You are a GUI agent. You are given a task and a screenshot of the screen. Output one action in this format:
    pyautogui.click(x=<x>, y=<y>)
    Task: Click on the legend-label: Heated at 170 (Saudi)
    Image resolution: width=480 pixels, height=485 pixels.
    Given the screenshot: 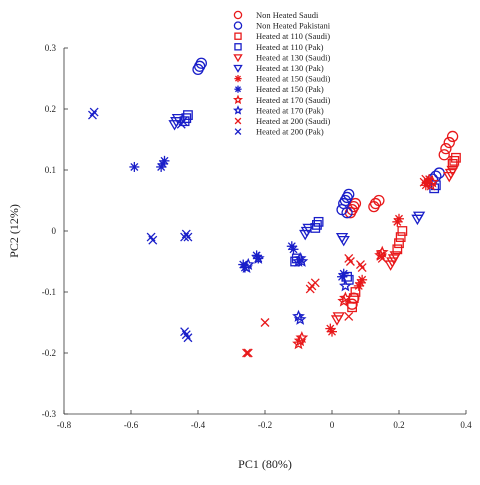 What is the action you would take?
    pyautogui.click(x=293, y=100)
    